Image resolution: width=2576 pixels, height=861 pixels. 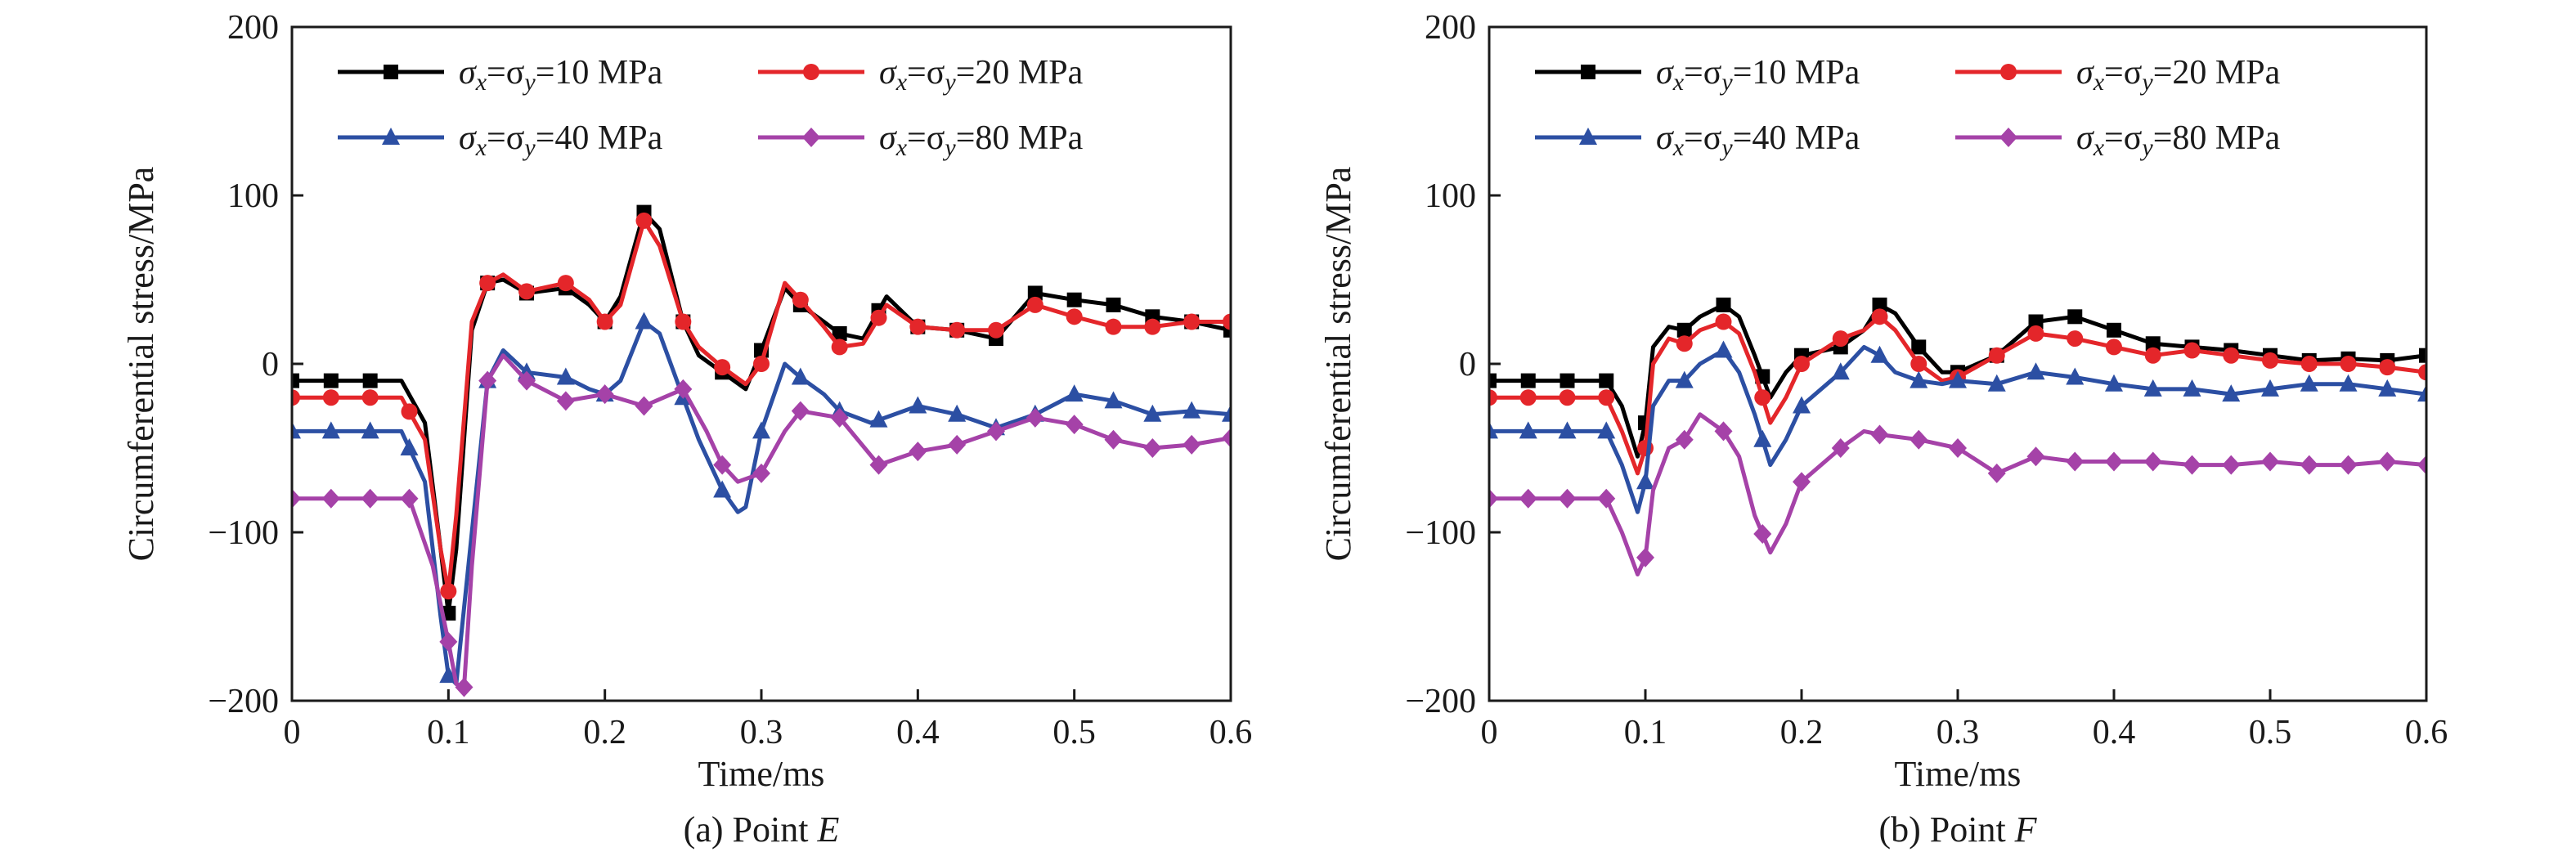 I want to click on subplot-caption: (a) Point E, so click(x=762, y=829).